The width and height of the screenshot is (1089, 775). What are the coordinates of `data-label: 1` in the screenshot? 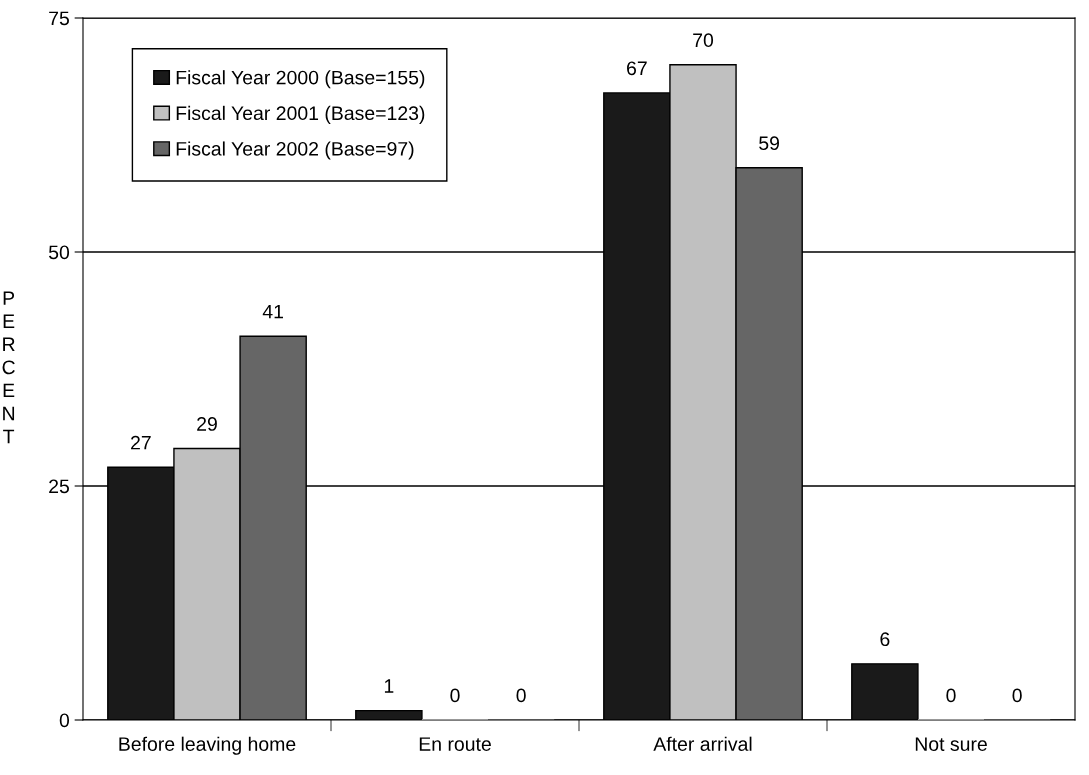 It's located at (389, 686).